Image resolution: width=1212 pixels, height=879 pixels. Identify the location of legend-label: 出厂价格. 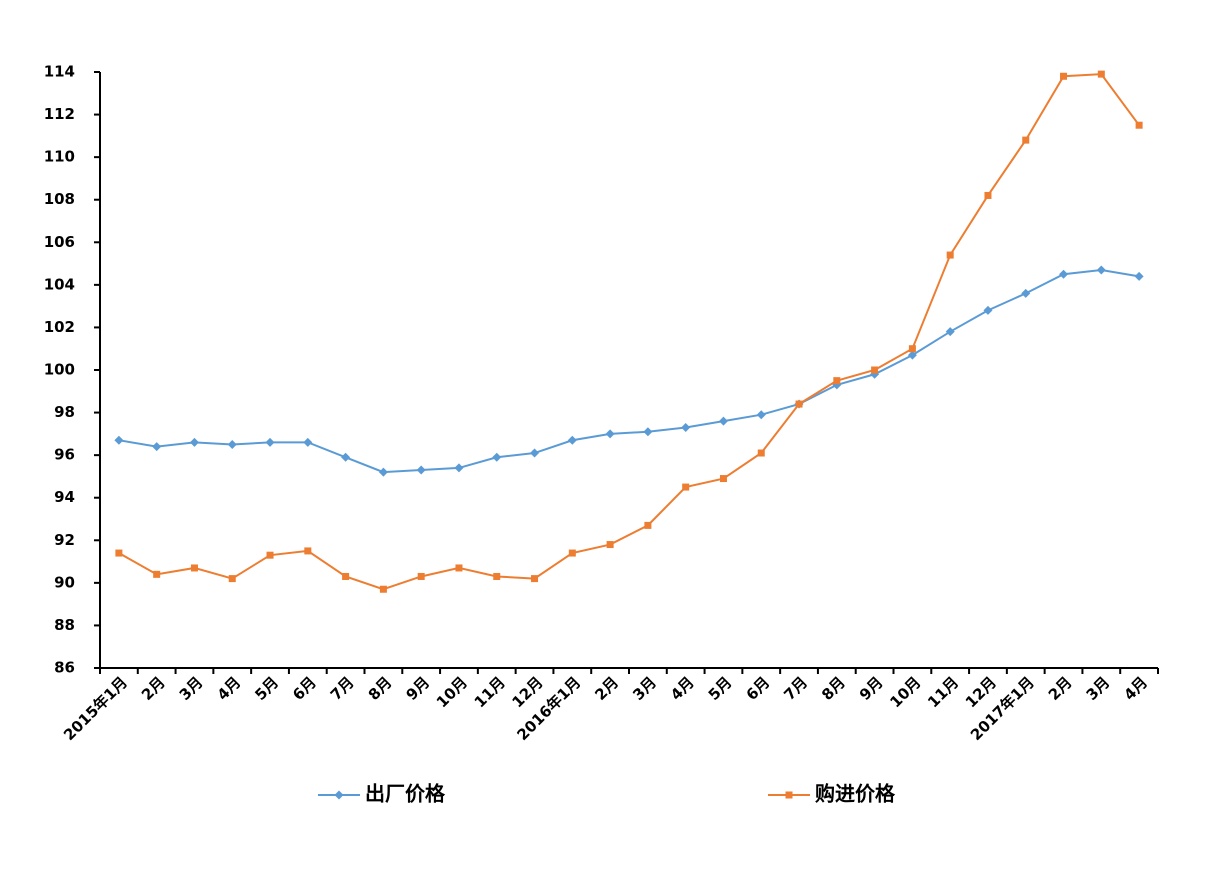
(405, 794).